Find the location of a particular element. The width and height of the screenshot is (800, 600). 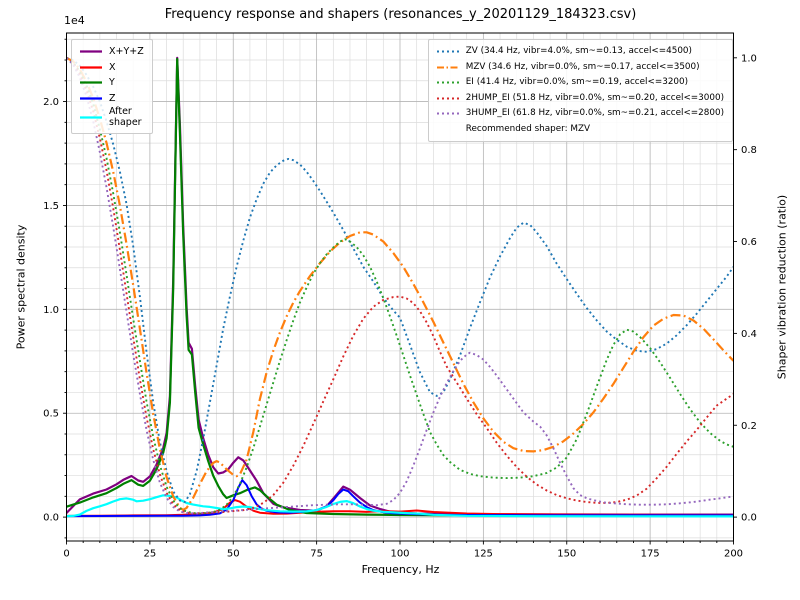

legend-line-sample-z is located at coordinates (91, 98).